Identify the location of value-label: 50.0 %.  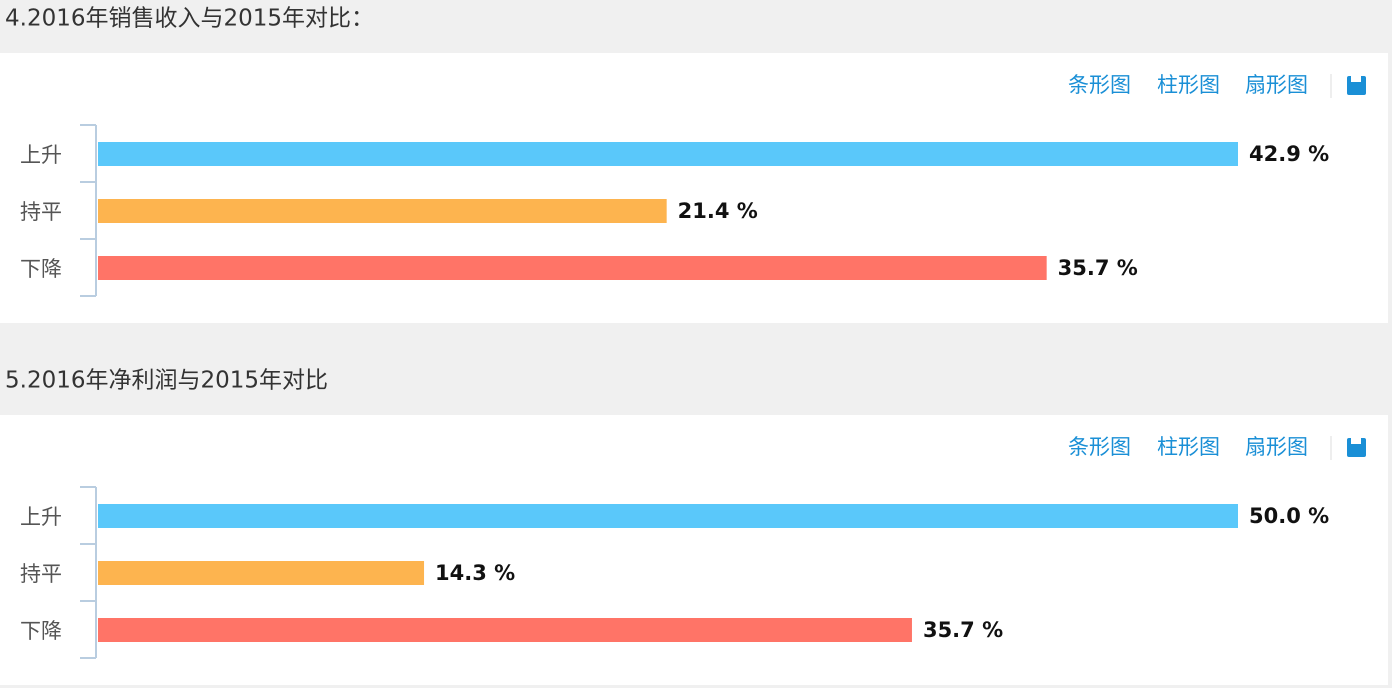
(1289, 516).